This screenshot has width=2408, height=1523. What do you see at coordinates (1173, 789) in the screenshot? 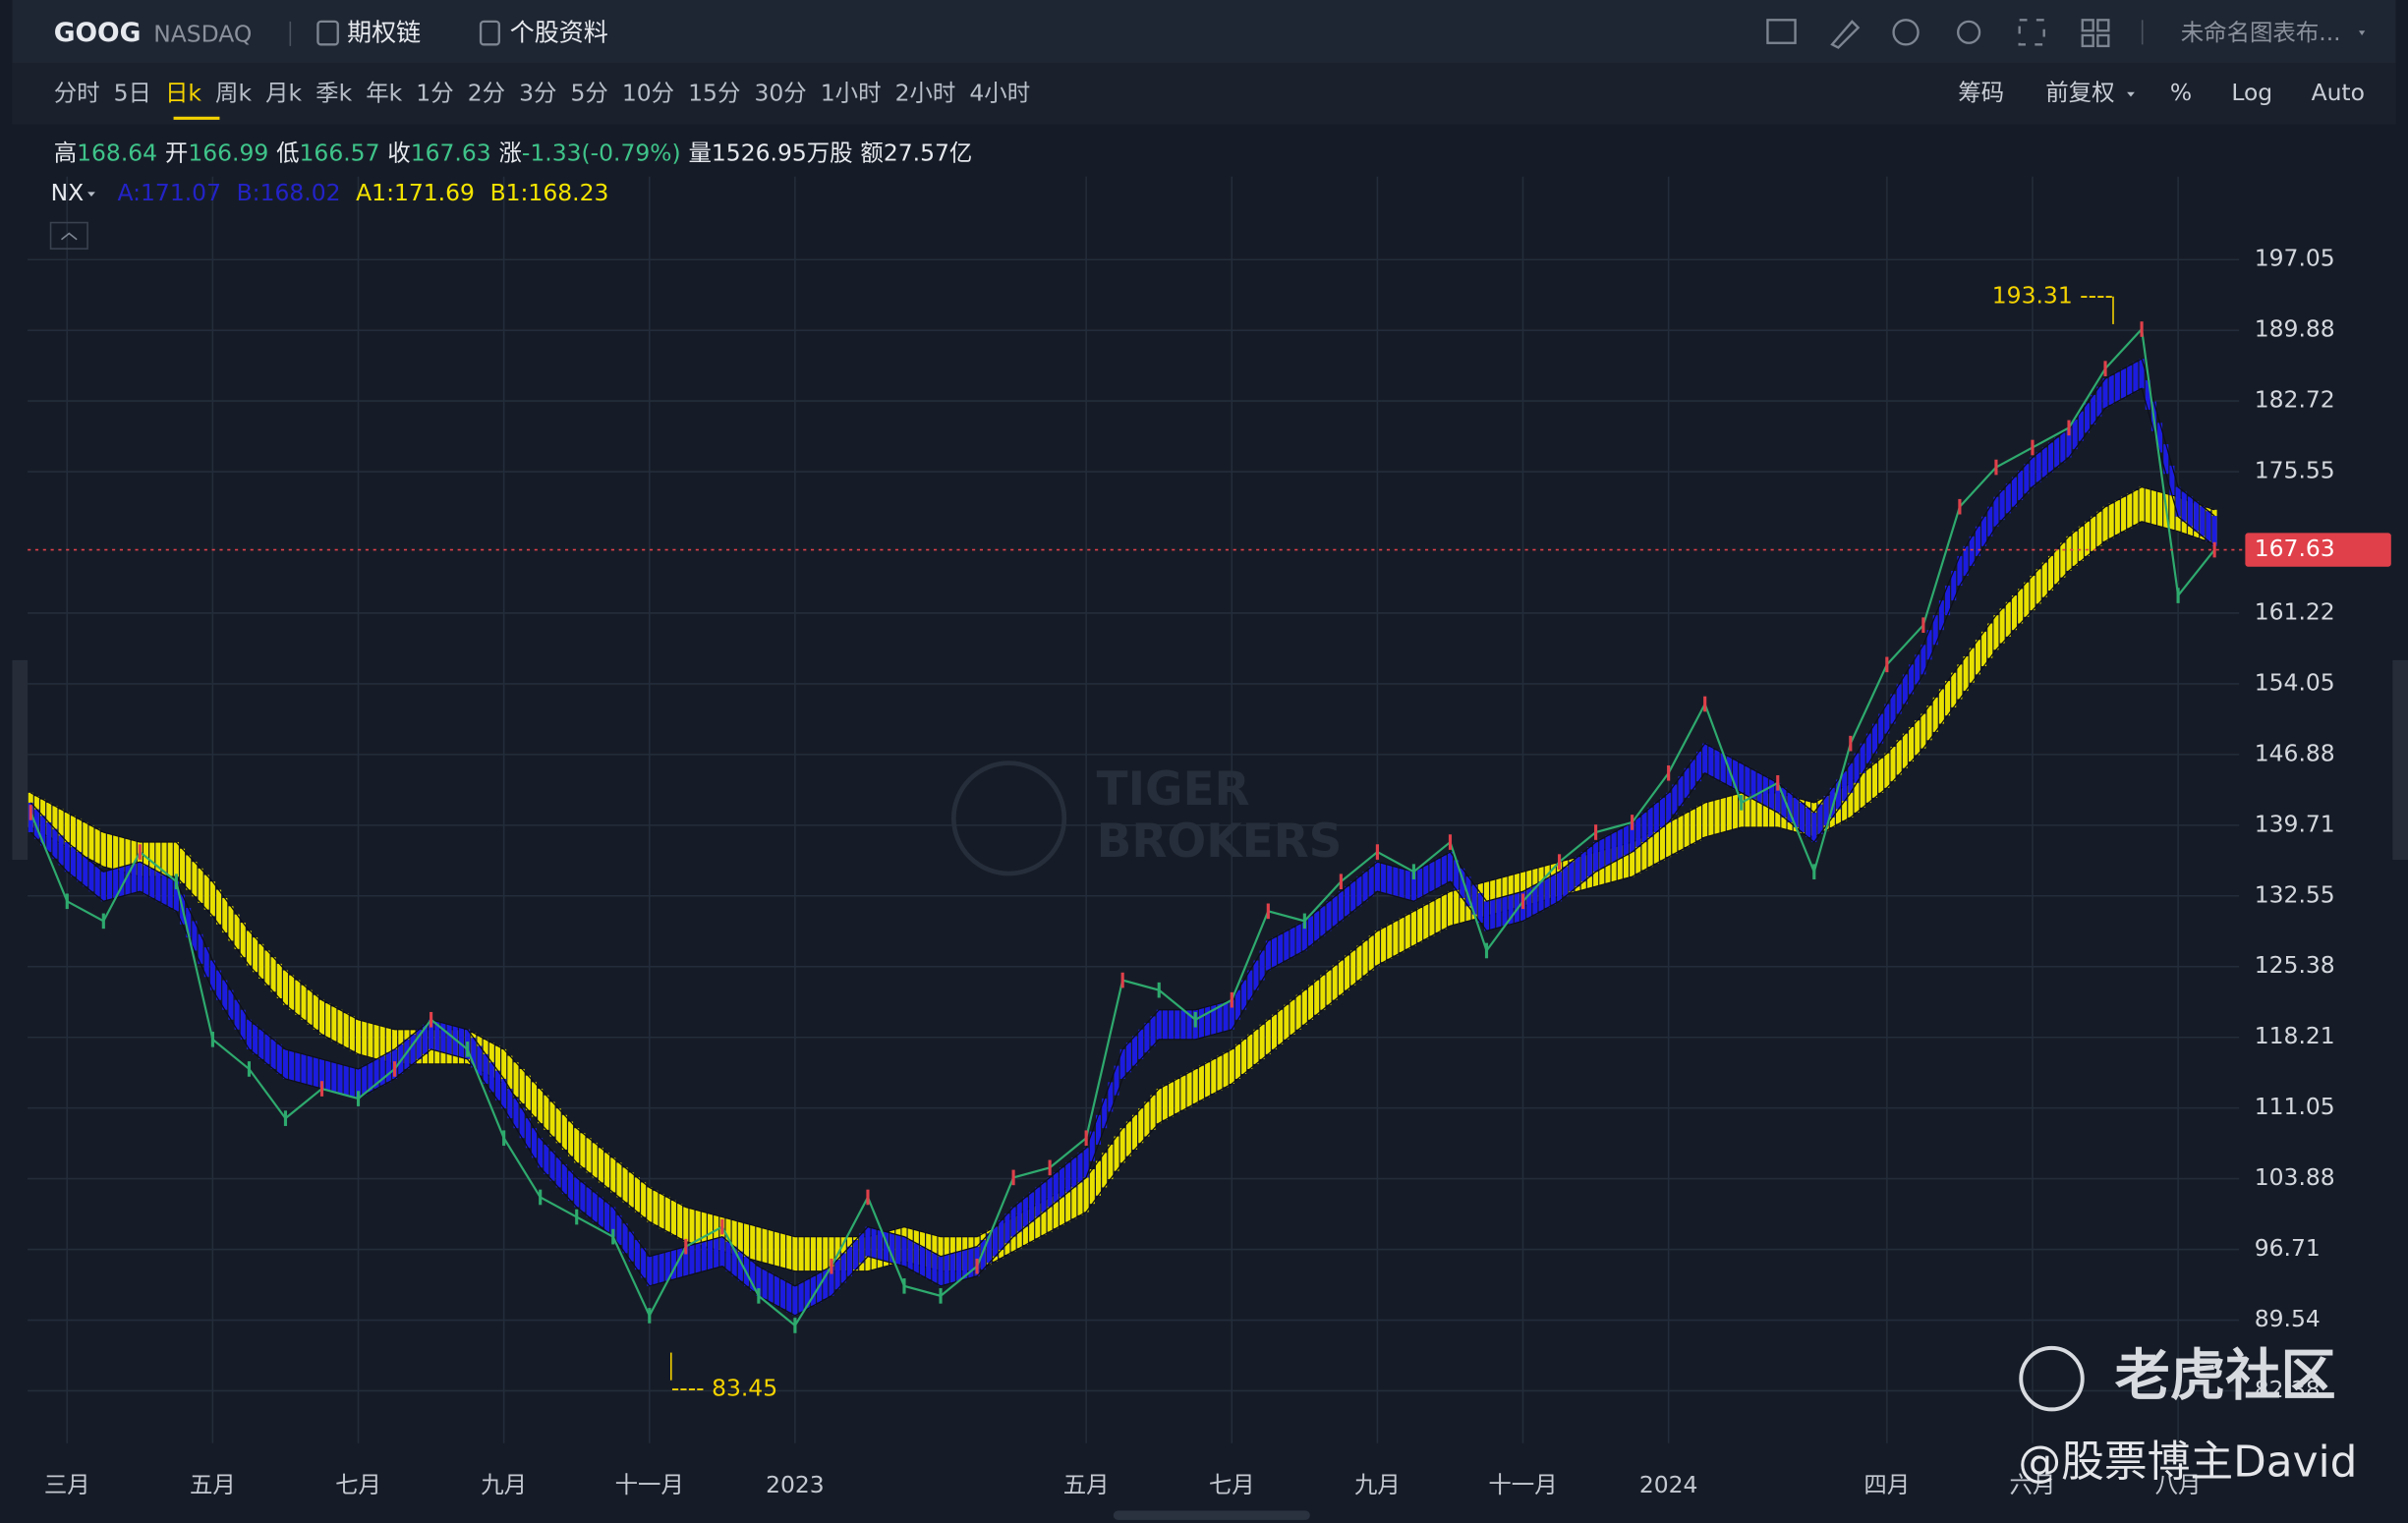
I see `watermark-brand: TIGER` at bounding box center [1173, 789].